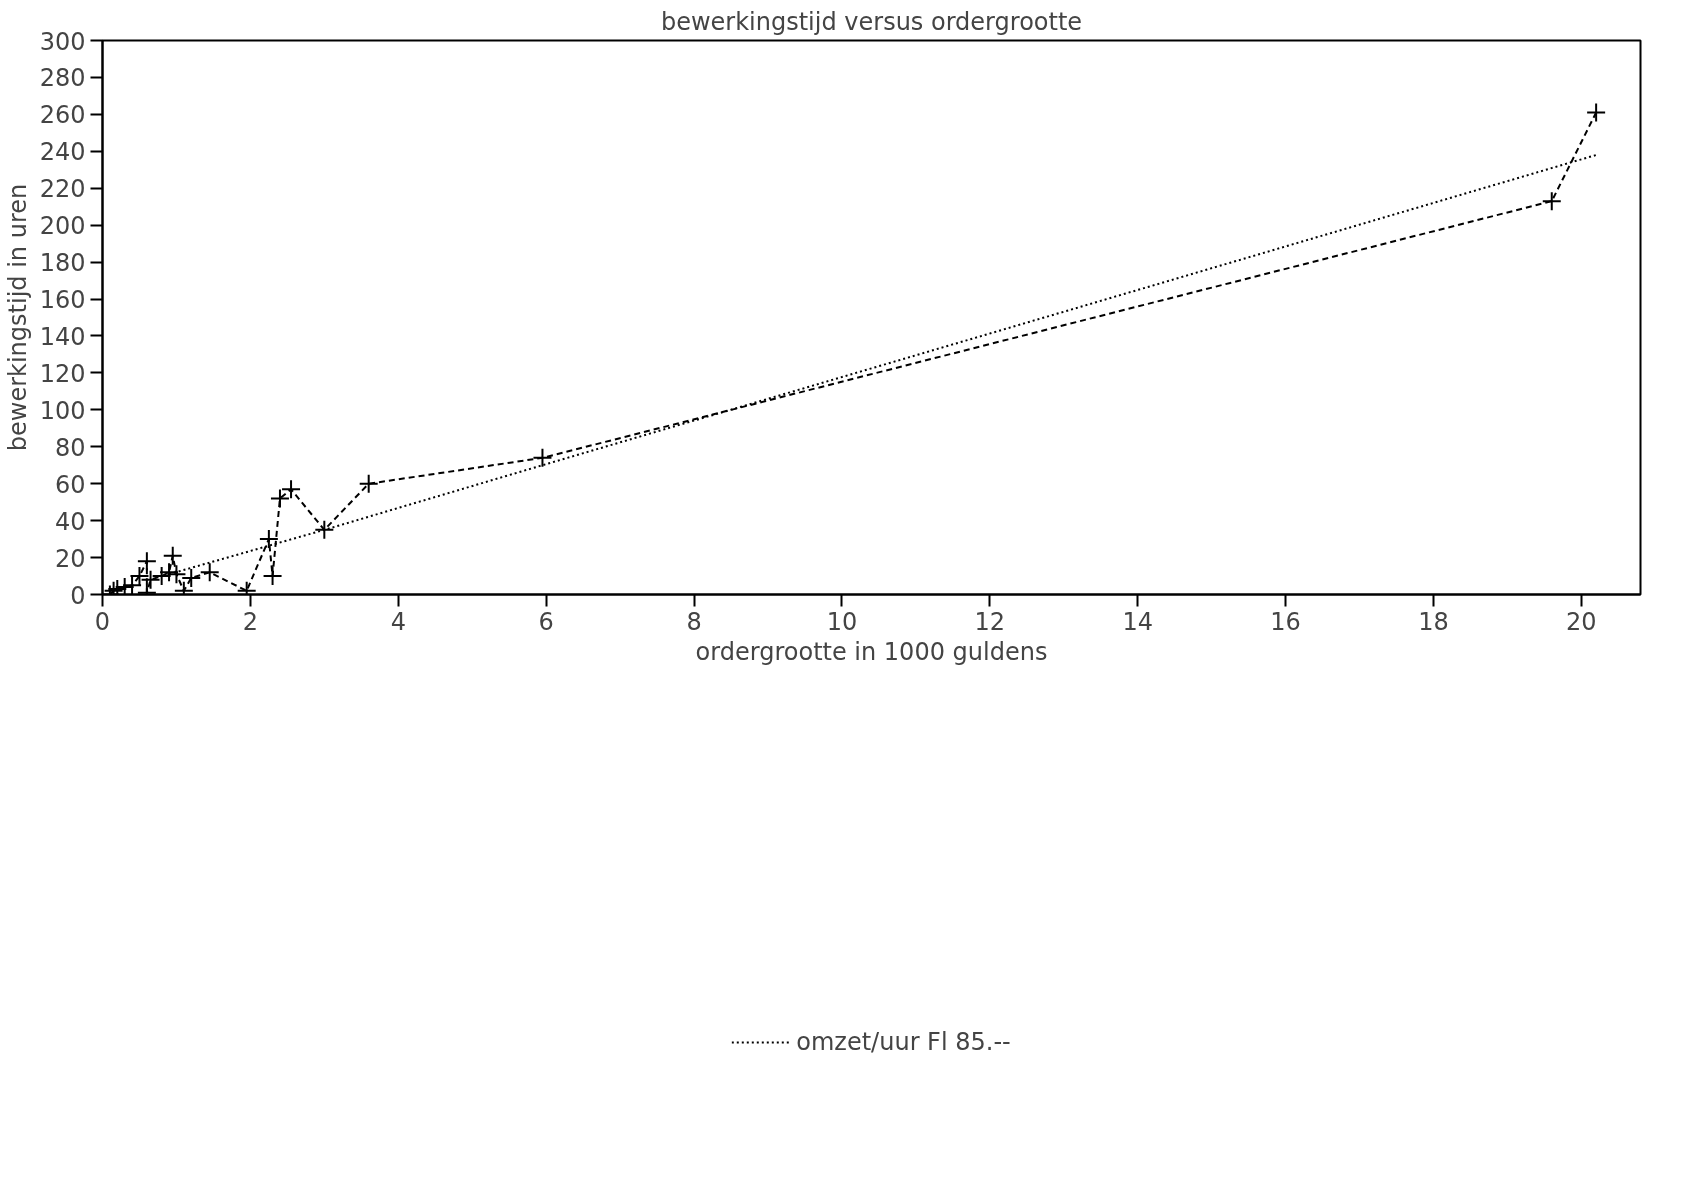  I want to click on y-tick-label: 180, so click(62, 263).